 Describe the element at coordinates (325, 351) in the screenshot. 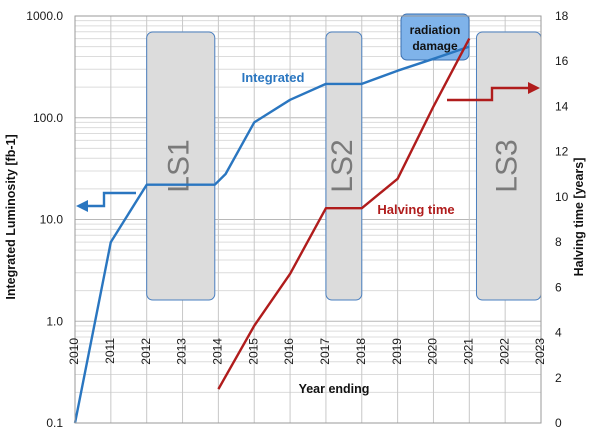

I see `x-tick-label: 2017` at that location.